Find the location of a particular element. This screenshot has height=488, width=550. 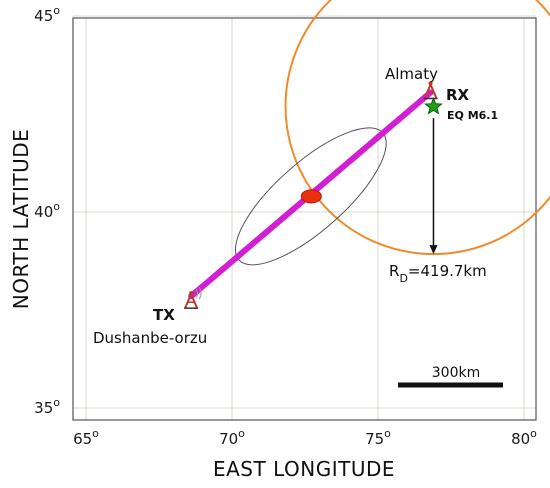

x-axis-title: EAST LONGITUDE is located at coordinates (304, 469).